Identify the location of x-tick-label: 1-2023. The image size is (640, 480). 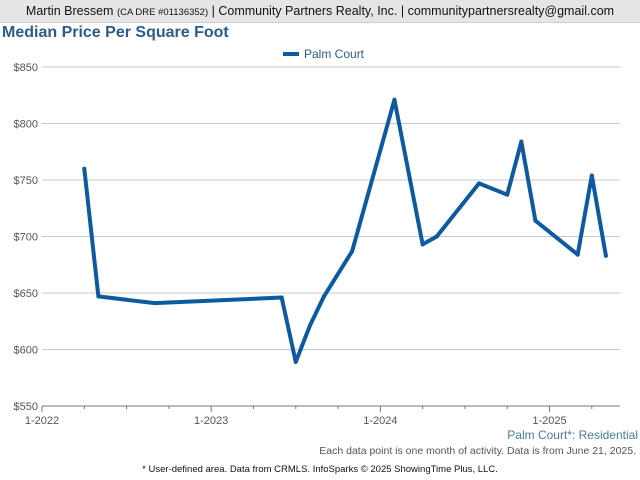
(211, 421).